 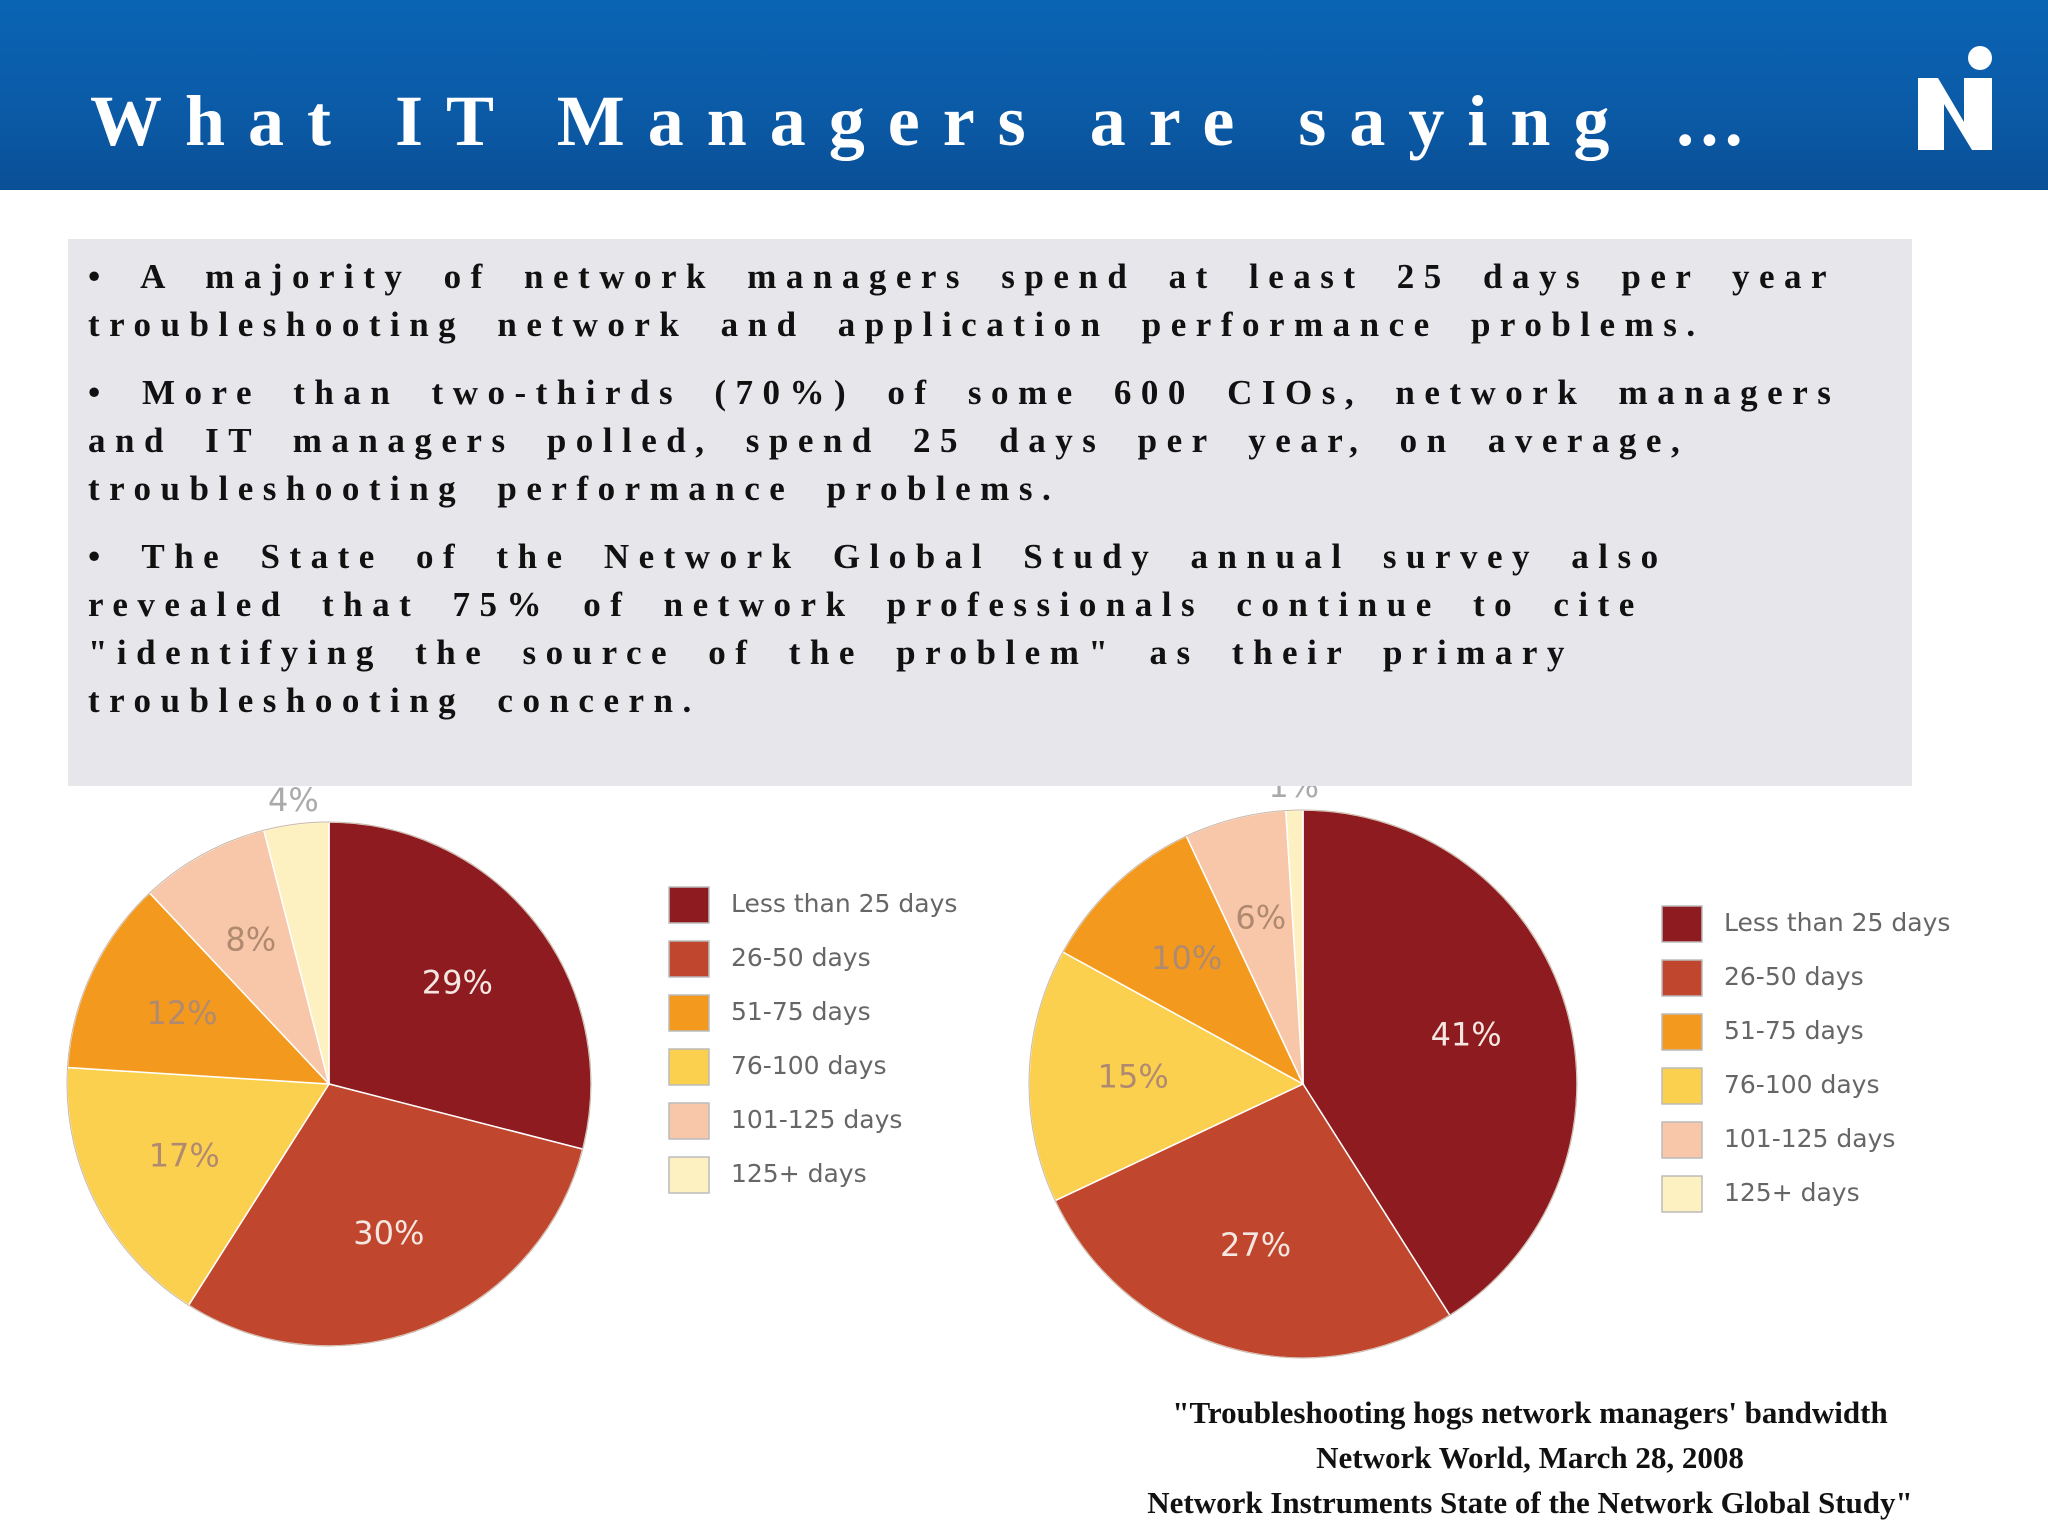 I want to click on source-line: Network World, March 28, 2008, so click(x=1530, y=1457).